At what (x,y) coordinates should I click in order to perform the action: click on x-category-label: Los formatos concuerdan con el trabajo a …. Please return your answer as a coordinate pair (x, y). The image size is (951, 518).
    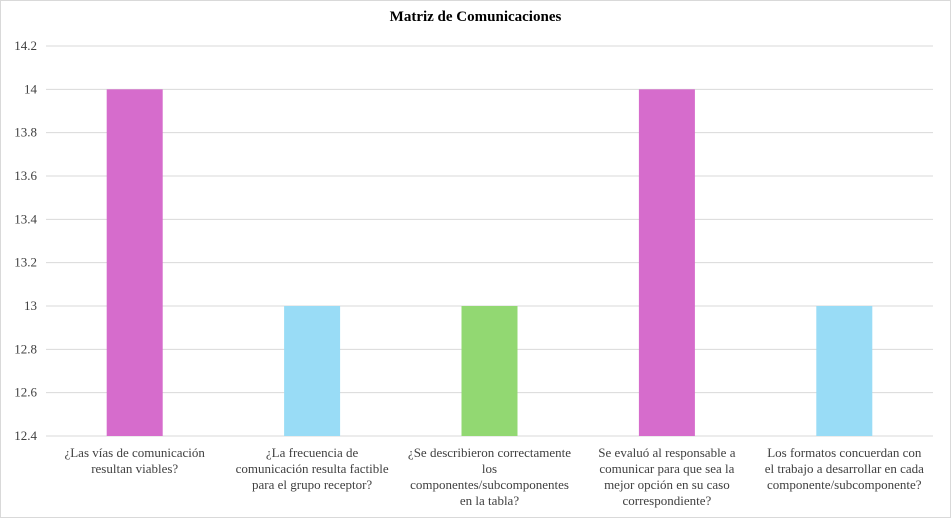
    Looking at the image, I should click on (844, 469).